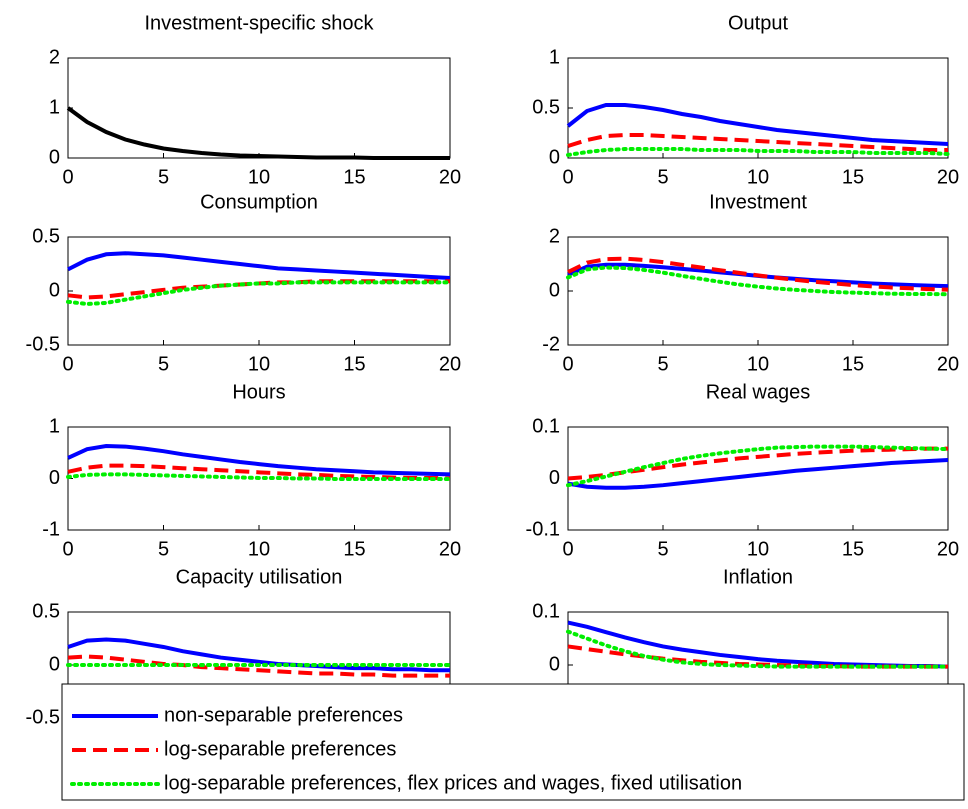 This screenshot has height=809, width=968. I want to click on subplot-title: Investment, so click(758, 202).